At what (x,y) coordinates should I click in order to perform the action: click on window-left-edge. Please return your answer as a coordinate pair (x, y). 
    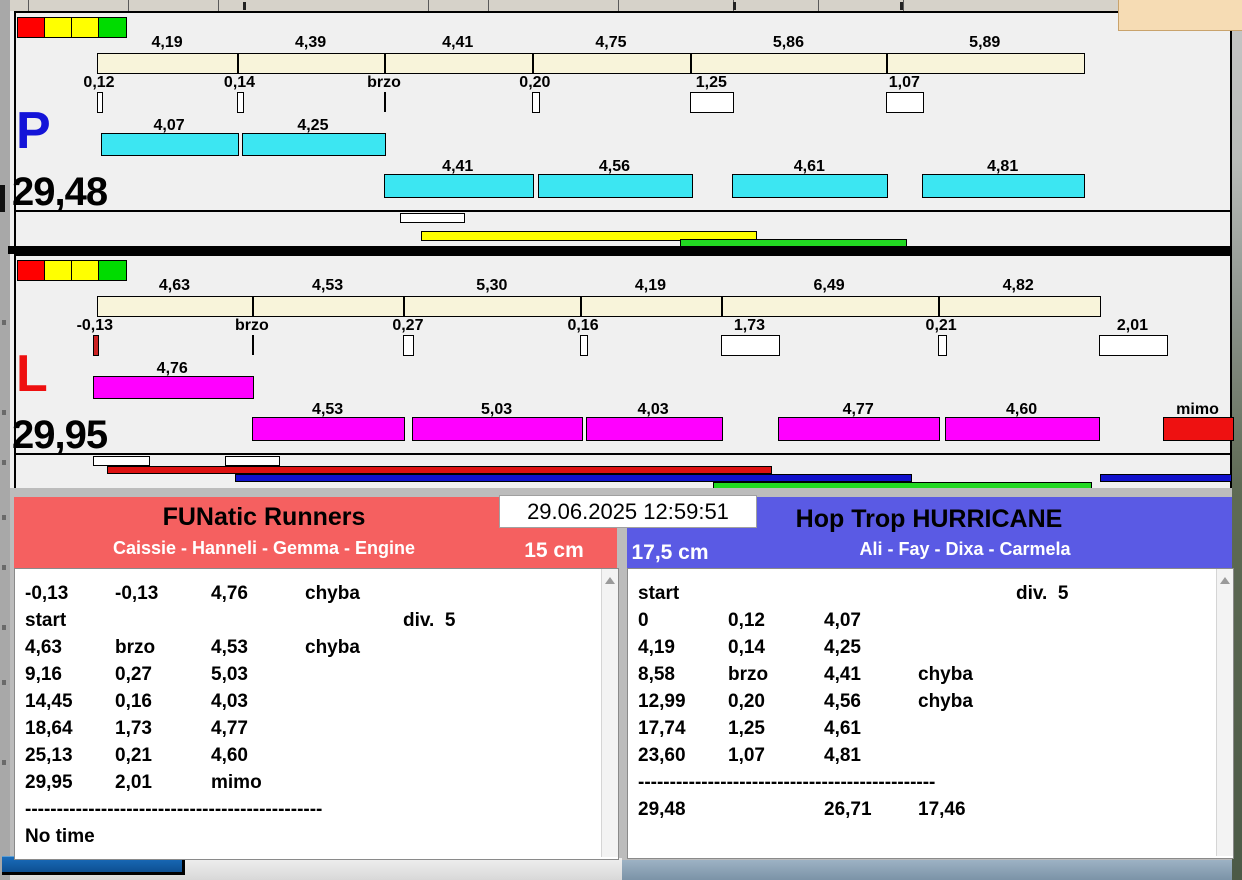
    Looking at the image, I should click on (5, 440).